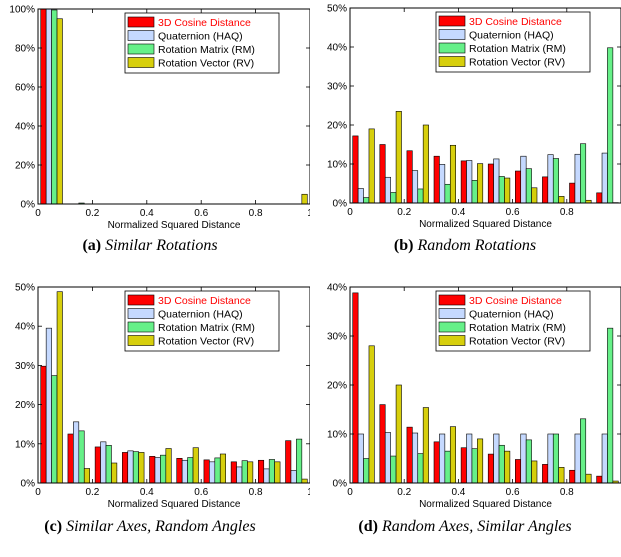 The height and width of the screenshot is (557, 621). I want to click on legend-rm-swatch, so click(452, 327).